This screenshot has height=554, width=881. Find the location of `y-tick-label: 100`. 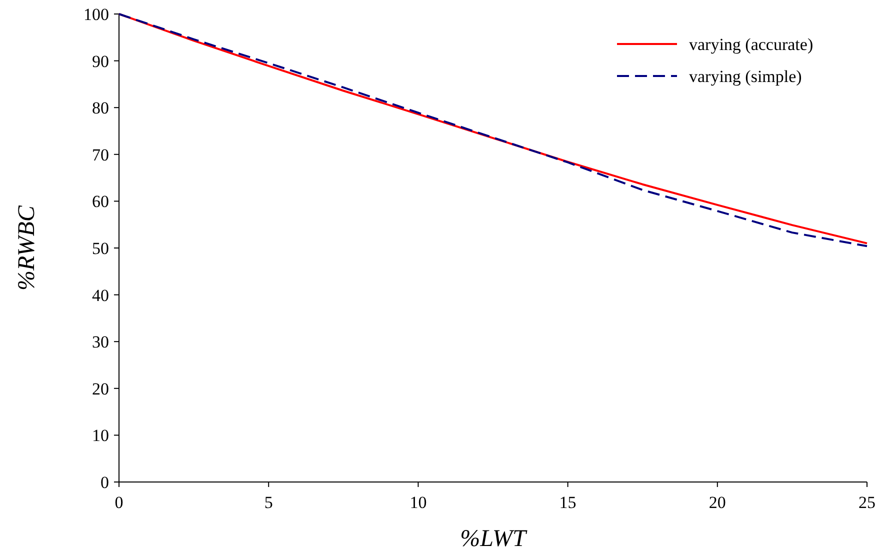

y-tick-label: 100 is located at coordinates (96, 14).